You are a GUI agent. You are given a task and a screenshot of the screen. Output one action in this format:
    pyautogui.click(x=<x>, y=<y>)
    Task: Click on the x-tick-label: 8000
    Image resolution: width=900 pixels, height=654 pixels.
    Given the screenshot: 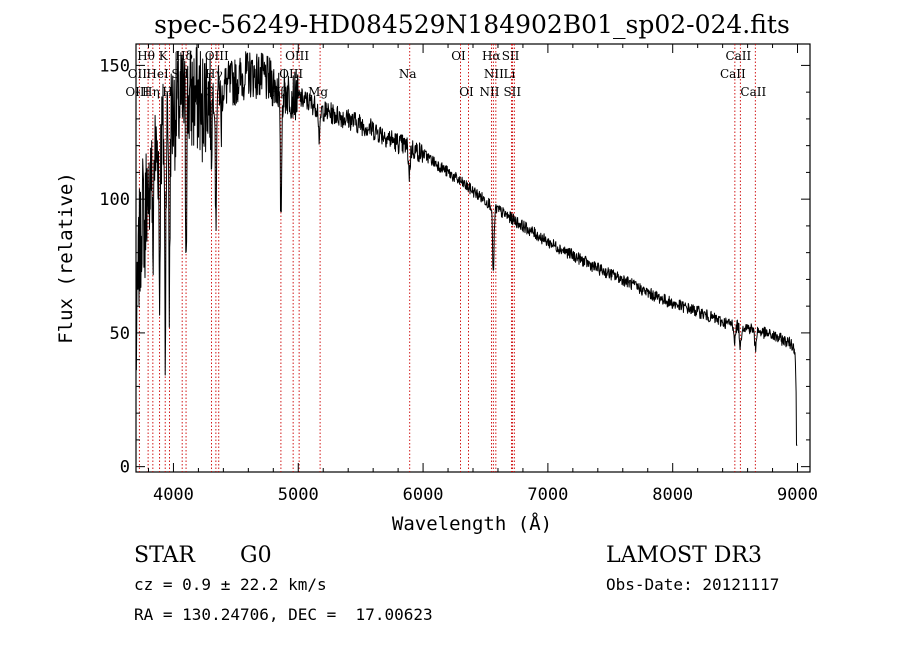 What is the action you would take?
    pyautogui.click(x=672, y=495)
    